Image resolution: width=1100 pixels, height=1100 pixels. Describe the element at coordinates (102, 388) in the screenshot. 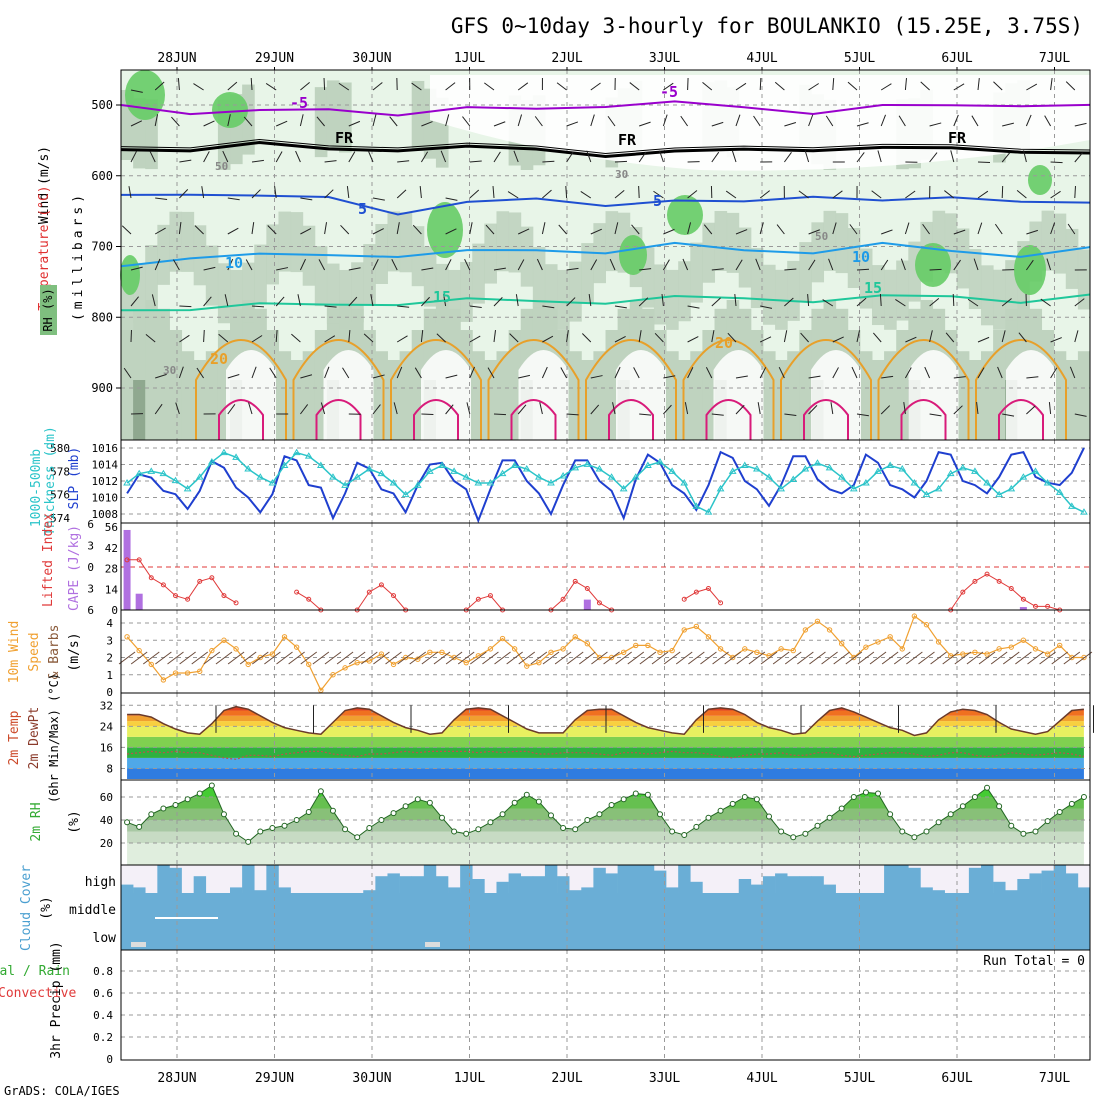

I see `ytick-label: 900` at that location.